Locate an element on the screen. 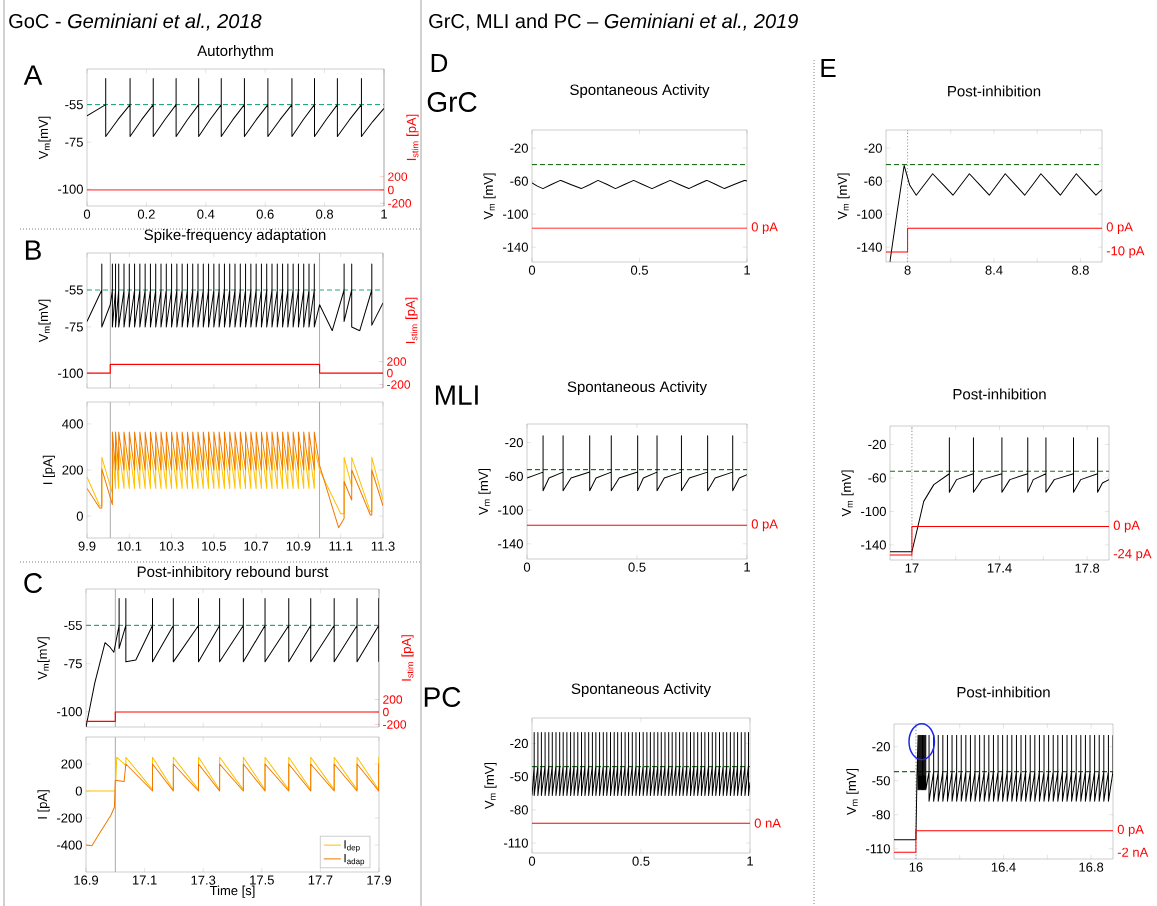 Image resolution: width=1157 pixels, height=906 pixels. x-tick-label: 10.3 is located at coordinates (171, 546).